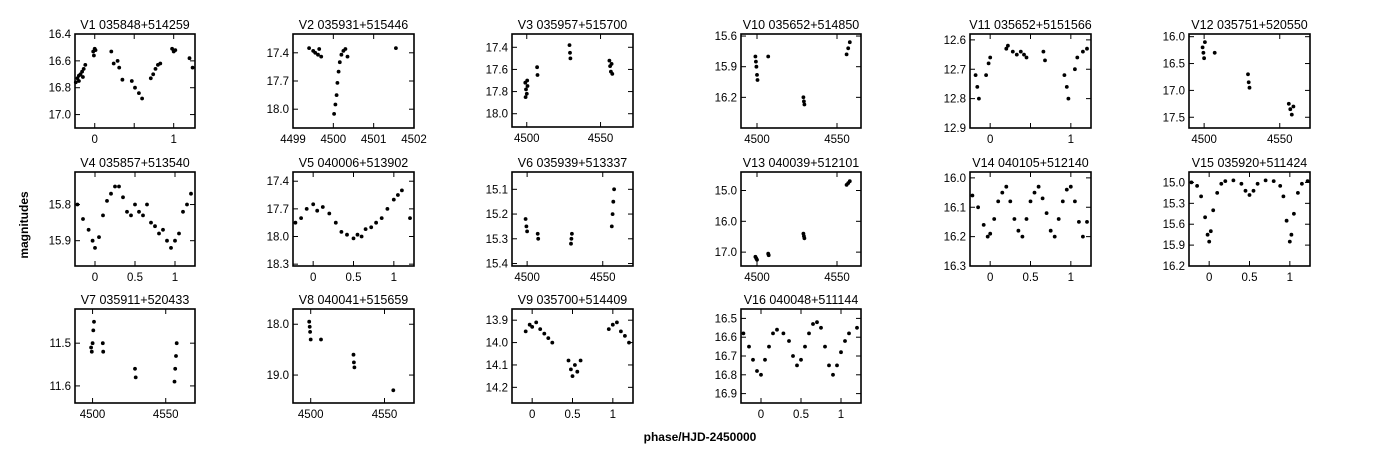 The width and height of the screenshot is (1400, 453). What do you see at coordinates (497, 321) in the screenshot?
I see `y-tick-label: 13.9` at bounding box center [497, 321].